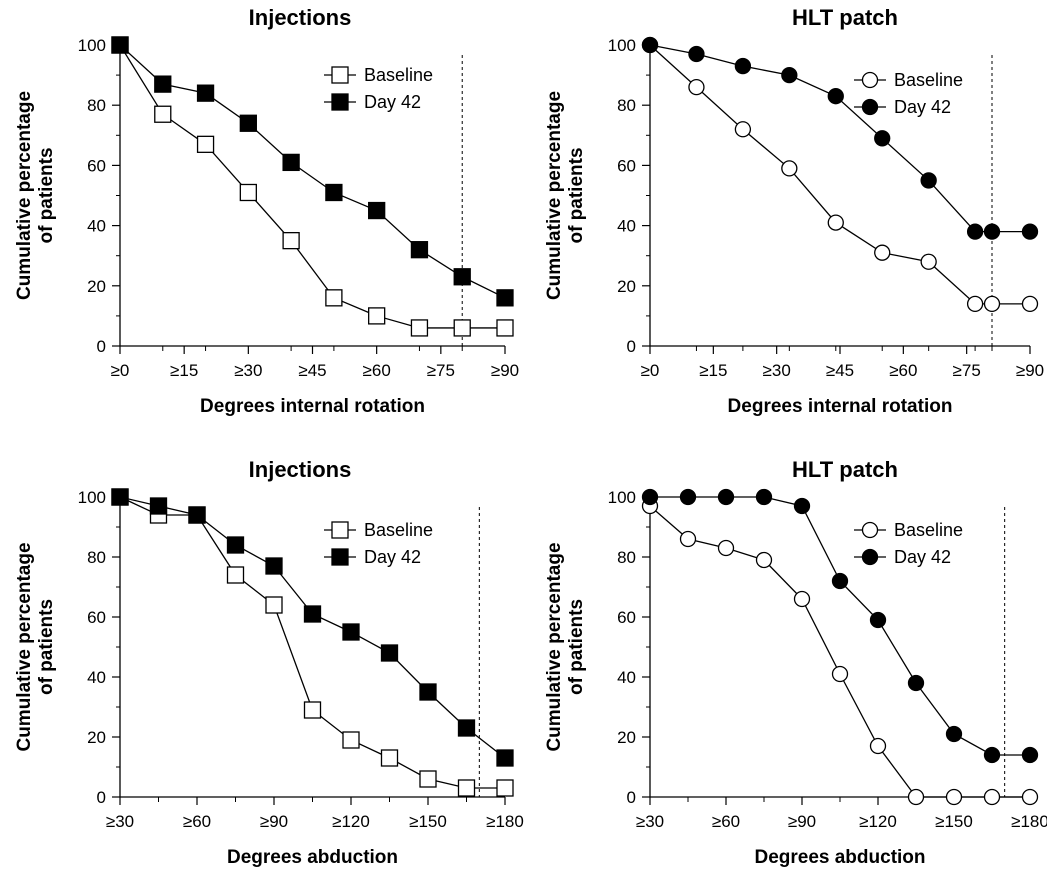 The height and width of the screenshot is (876, 1047). Describe the element at coordinates (777, 370) in the screenshot. I see `x-tick-label: ≥30` at that location.